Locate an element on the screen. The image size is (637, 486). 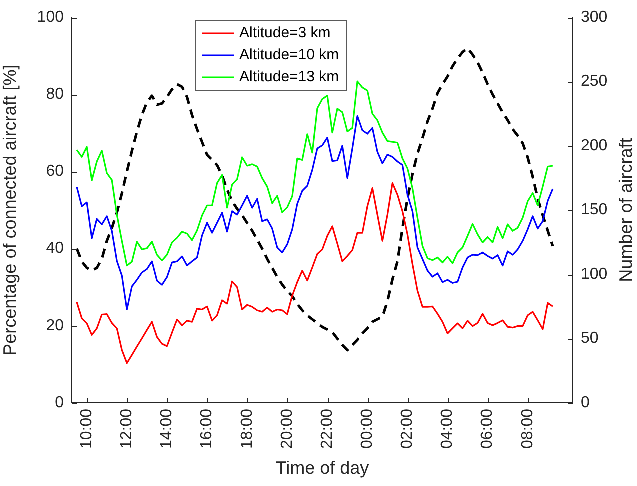
y-axis-title: Percentage of connected aircraft [%] is located at coordinates (10, 210).